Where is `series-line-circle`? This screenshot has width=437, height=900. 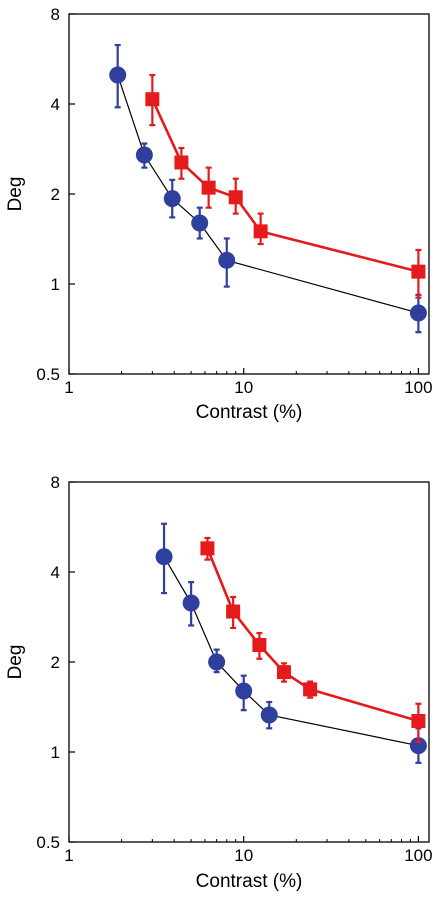 series-line-circle is located at coordinates (291, 651).